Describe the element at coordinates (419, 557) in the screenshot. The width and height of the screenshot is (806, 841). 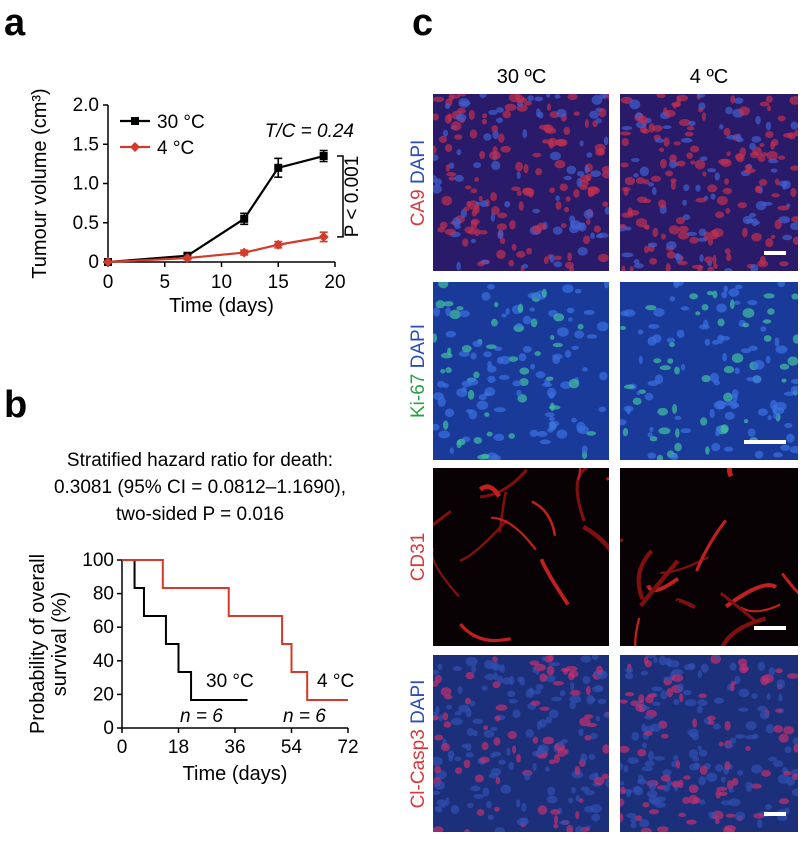
I see `micrograph-row-label-cd31: CD31` at that location.